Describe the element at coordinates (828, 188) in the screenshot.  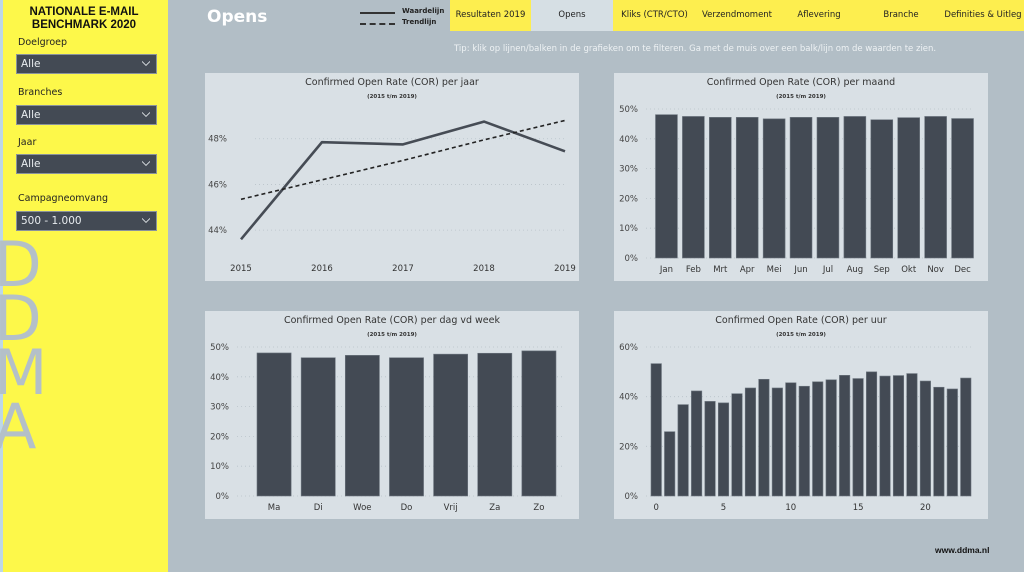
I see `bar-jul` at that location.